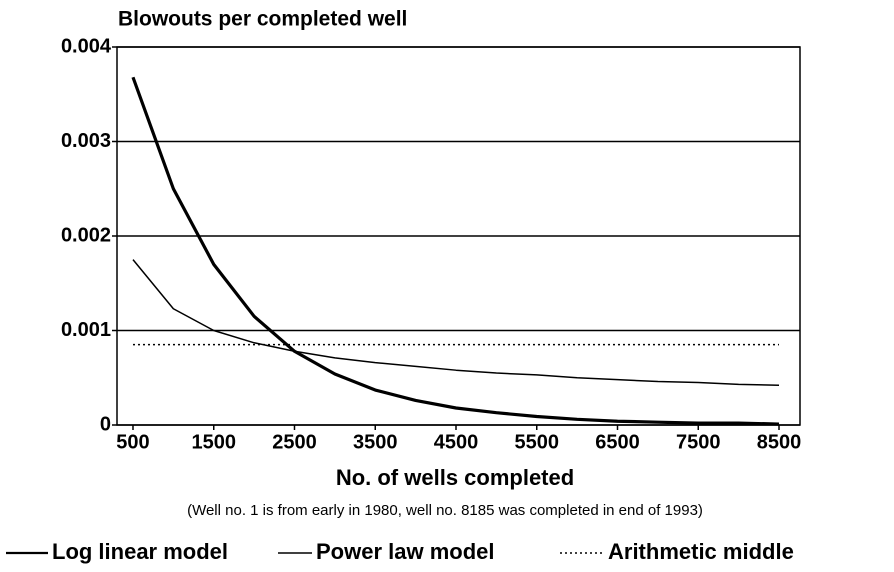  What do you see at coordinates (132, 442) in the screenshot?
I see `x-tick-label: 500` at bounding box center [132, 442].